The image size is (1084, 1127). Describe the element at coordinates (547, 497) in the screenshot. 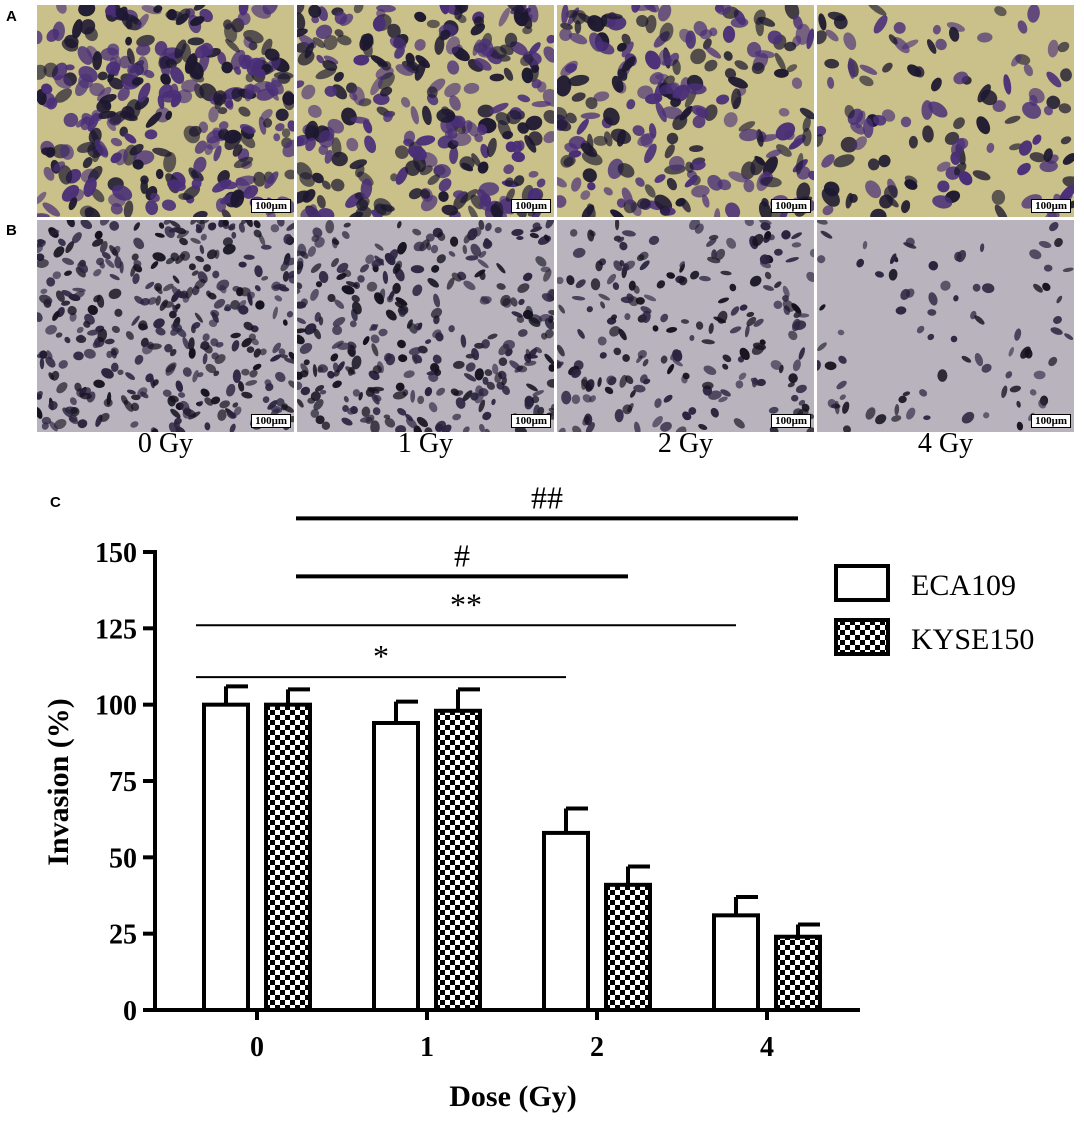

I see `significance-label: ##` at that location.